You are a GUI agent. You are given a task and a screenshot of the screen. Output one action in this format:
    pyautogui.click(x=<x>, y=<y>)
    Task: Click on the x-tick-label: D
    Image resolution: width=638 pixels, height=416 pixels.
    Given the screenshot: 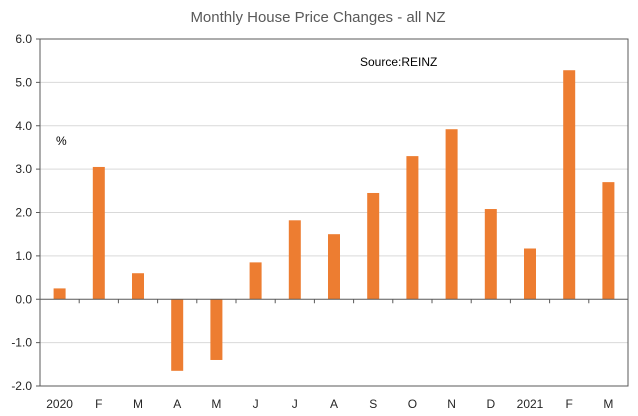 What is the action you would take?
    pyautogui.click(x=490, y=404)
    